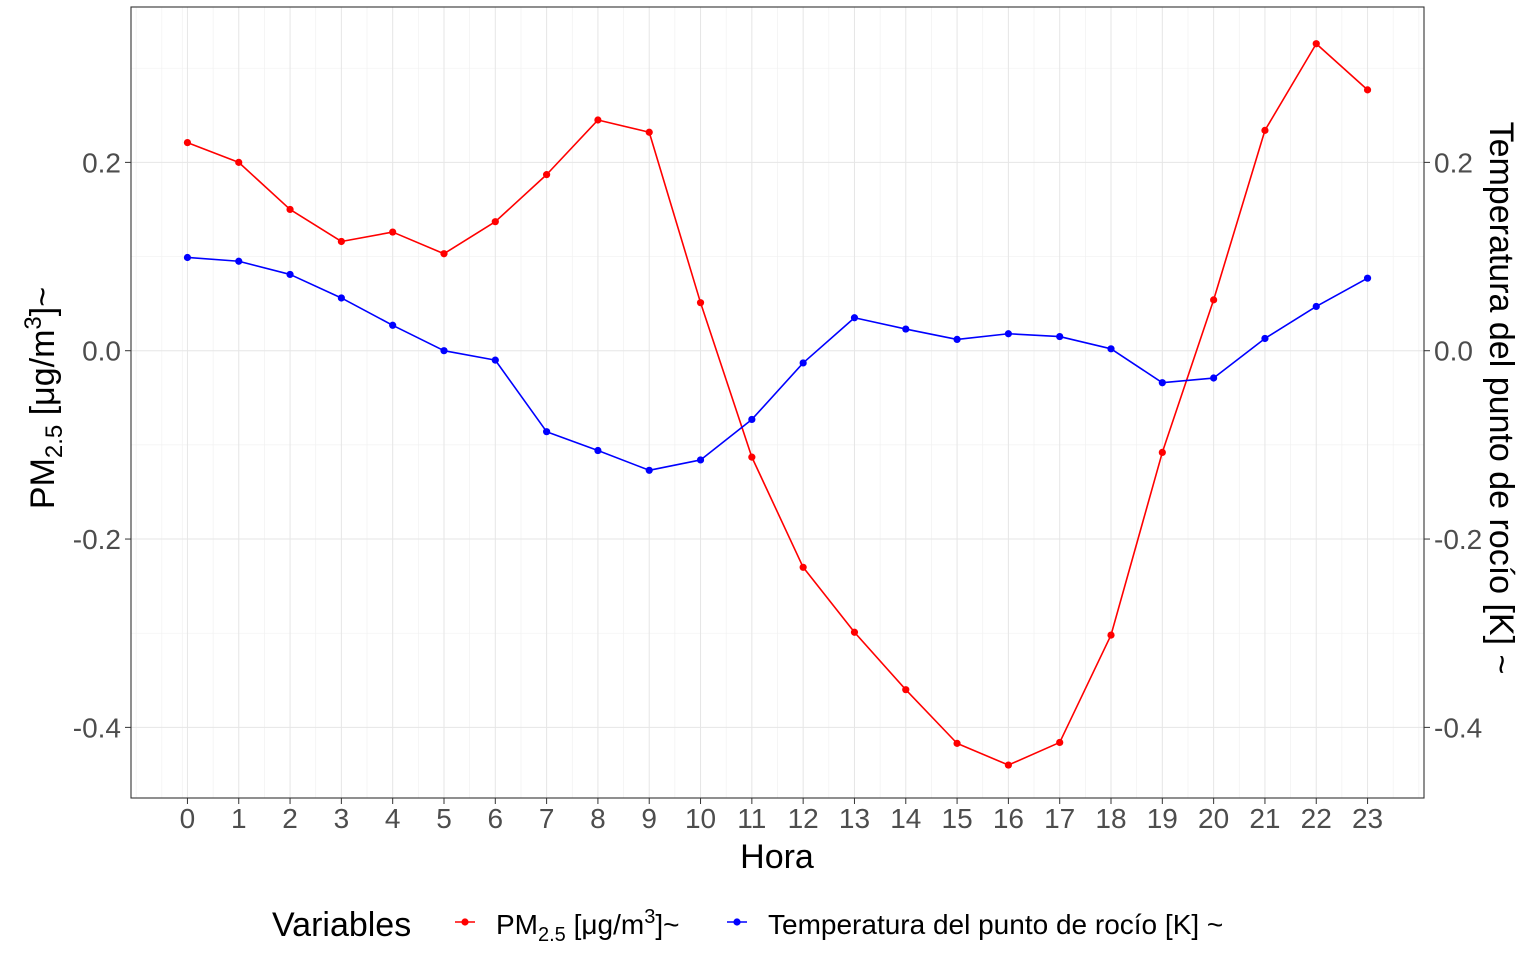 The width and height of the screenshot is (1536, 960). Describe the element at coordinates (649, 818) in the screenshot. I see `x-tick-label: 9` at that location.